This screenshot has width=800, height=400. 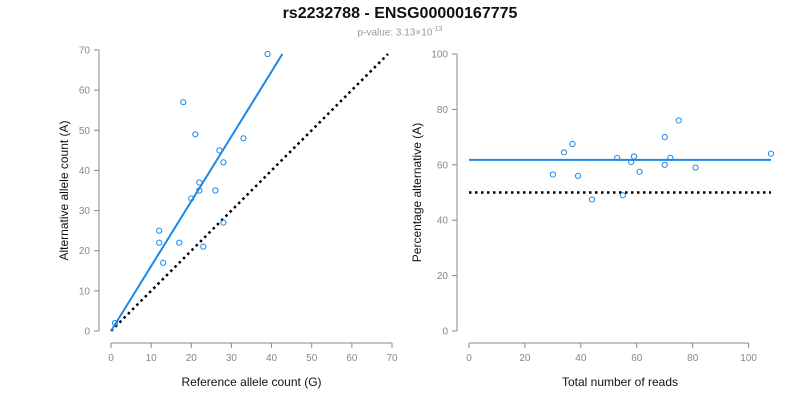 I want to click on panel2-y-tick-label: 40, so click(x=443, y=221).